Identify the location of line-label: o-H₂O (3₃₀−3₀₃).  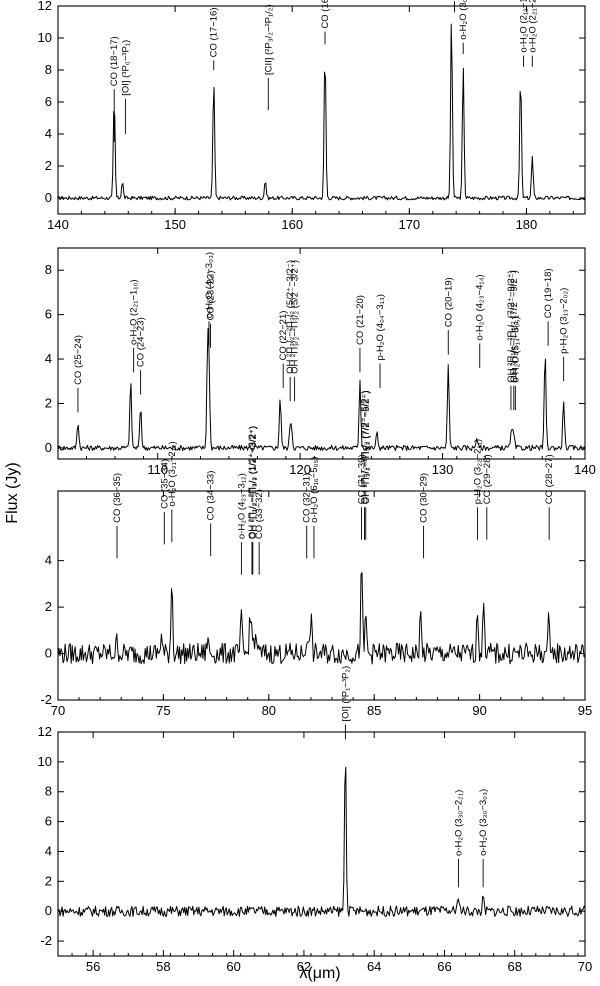
(483, 822).